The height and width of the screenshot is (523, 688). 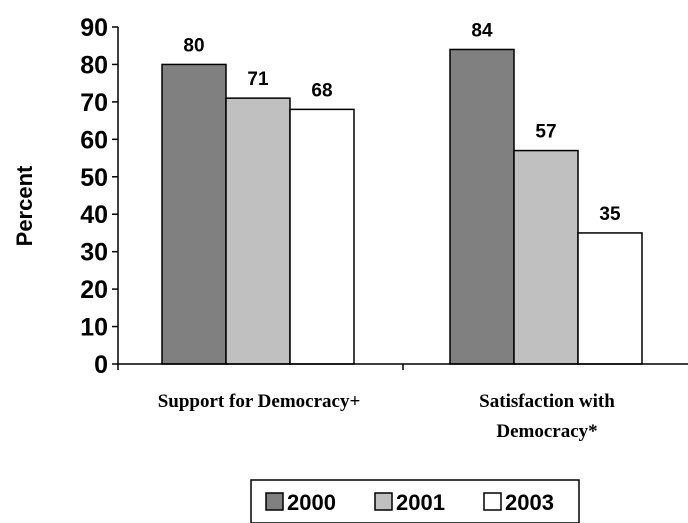 I want to click on legend-box, so click(x=415, y=501).